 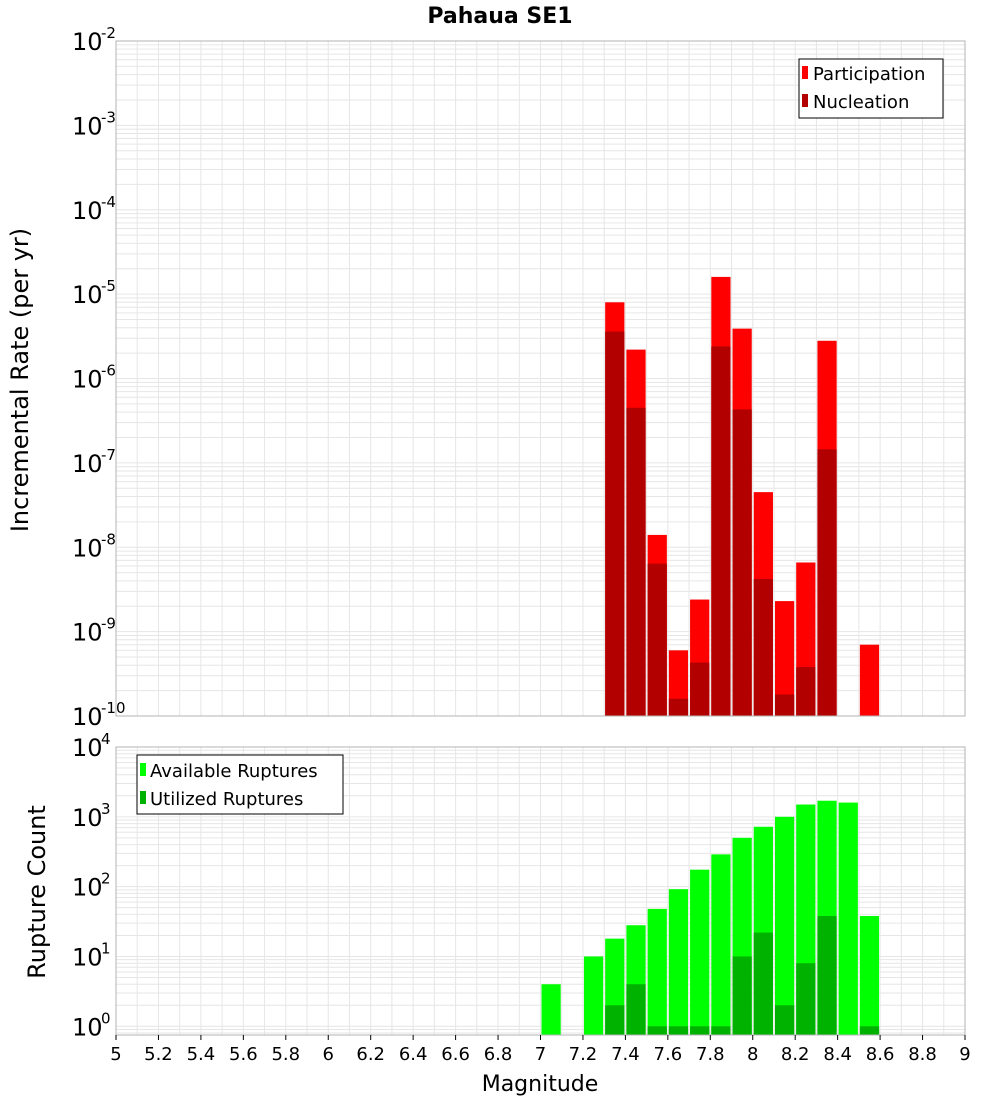 I want to click on count-y-tick-exponent: 1, so click(x=106, y=948).